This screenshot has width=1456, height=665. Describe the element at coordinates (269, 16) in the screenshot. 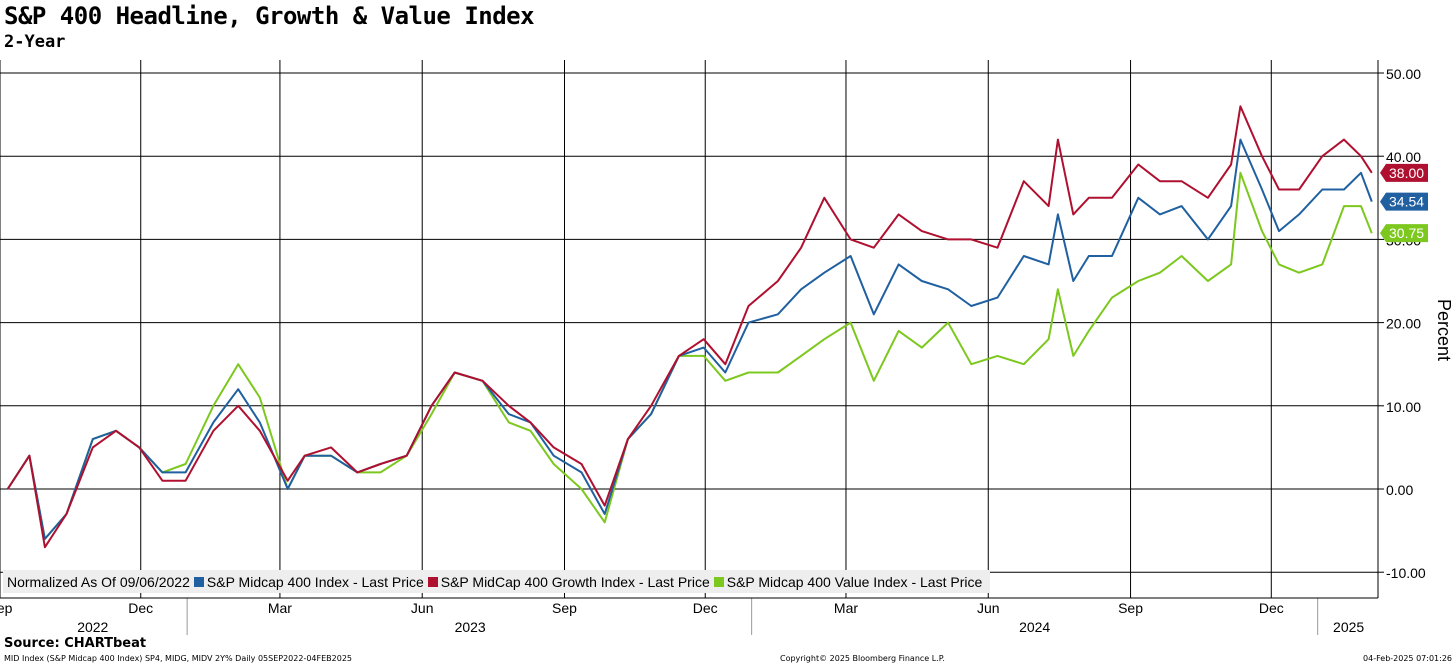

I see `chart-title: S&P 400 Headline, Growth & Value Index` at that location.